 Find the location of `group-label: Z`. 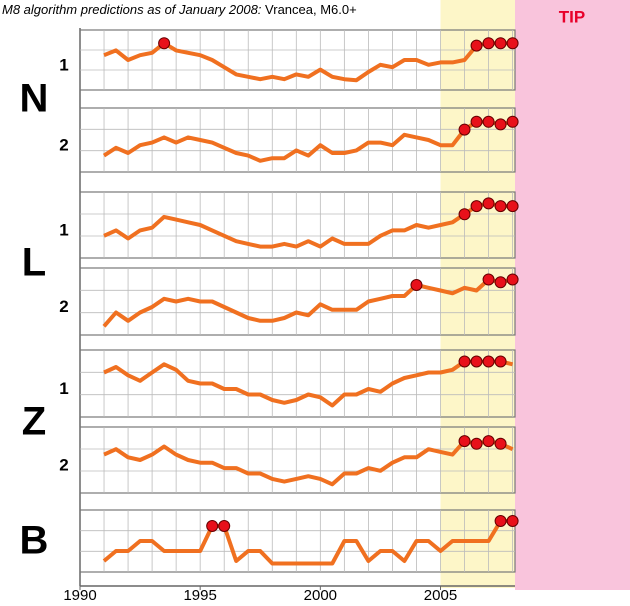

group-label: Z is located at coordinates (34, 422).